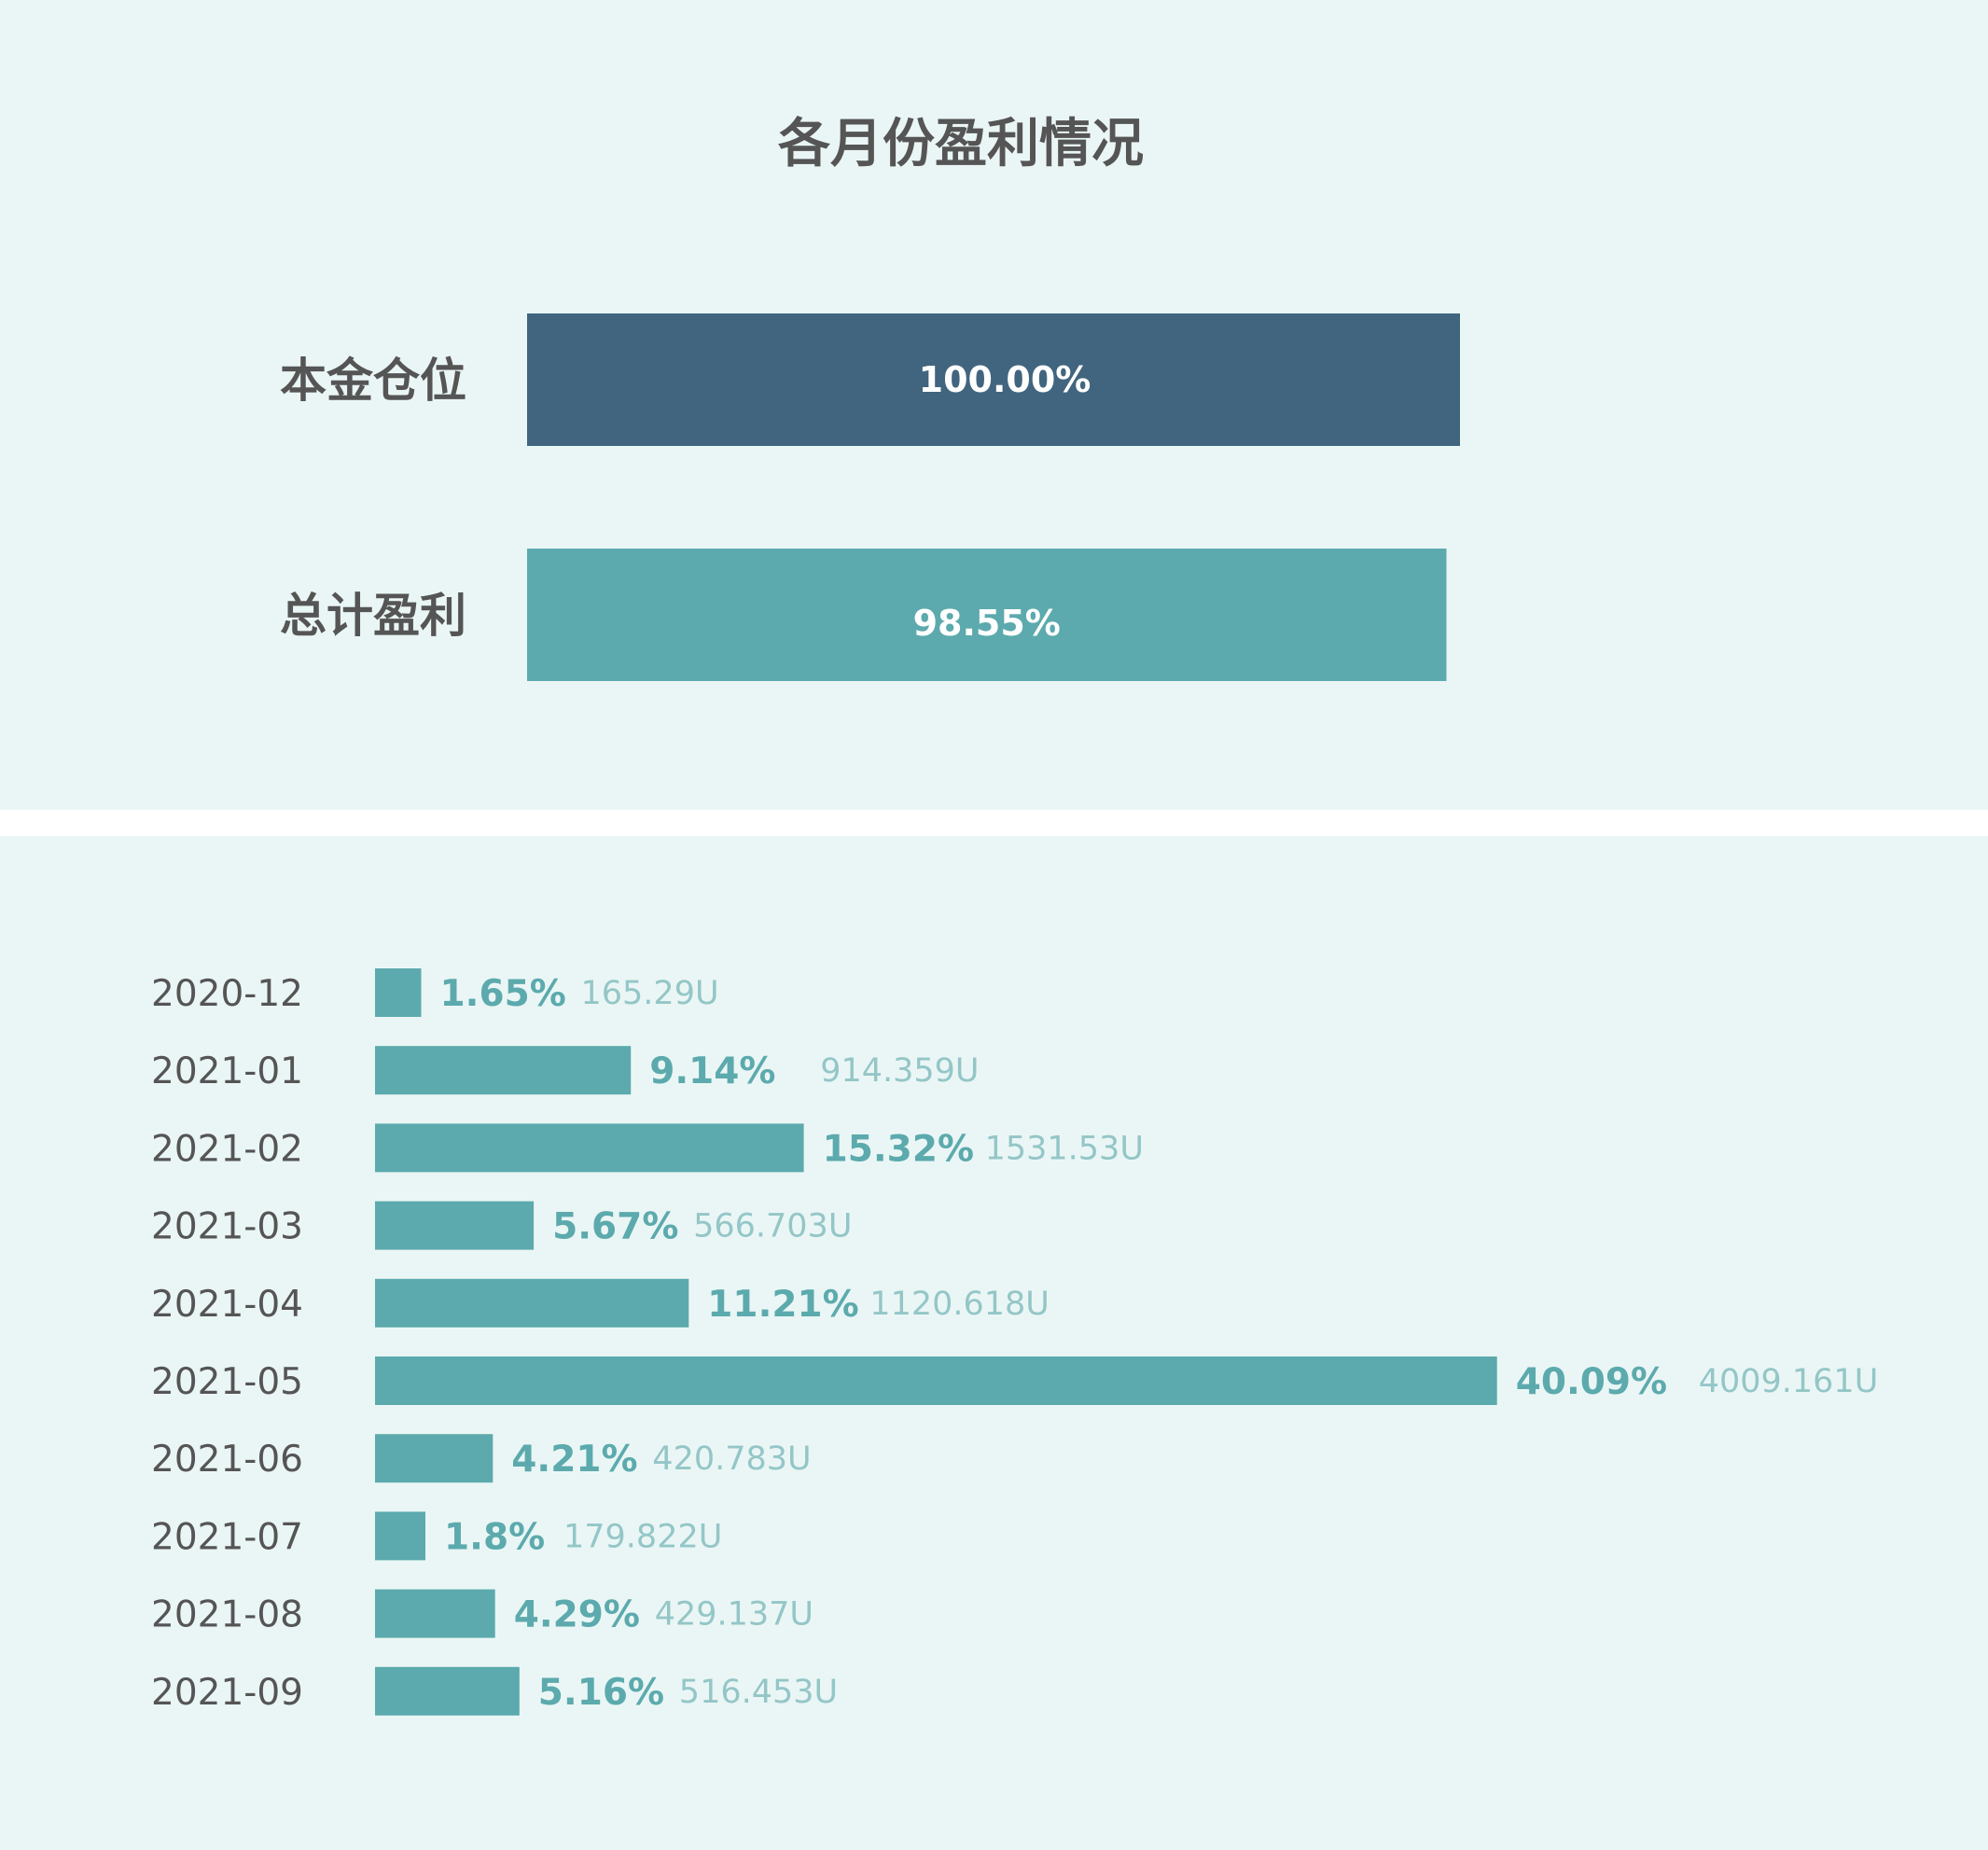  Describe the element at coordinates (650, 993) in the screenshot. I see `month-amount-label: 165.29U` at that location.